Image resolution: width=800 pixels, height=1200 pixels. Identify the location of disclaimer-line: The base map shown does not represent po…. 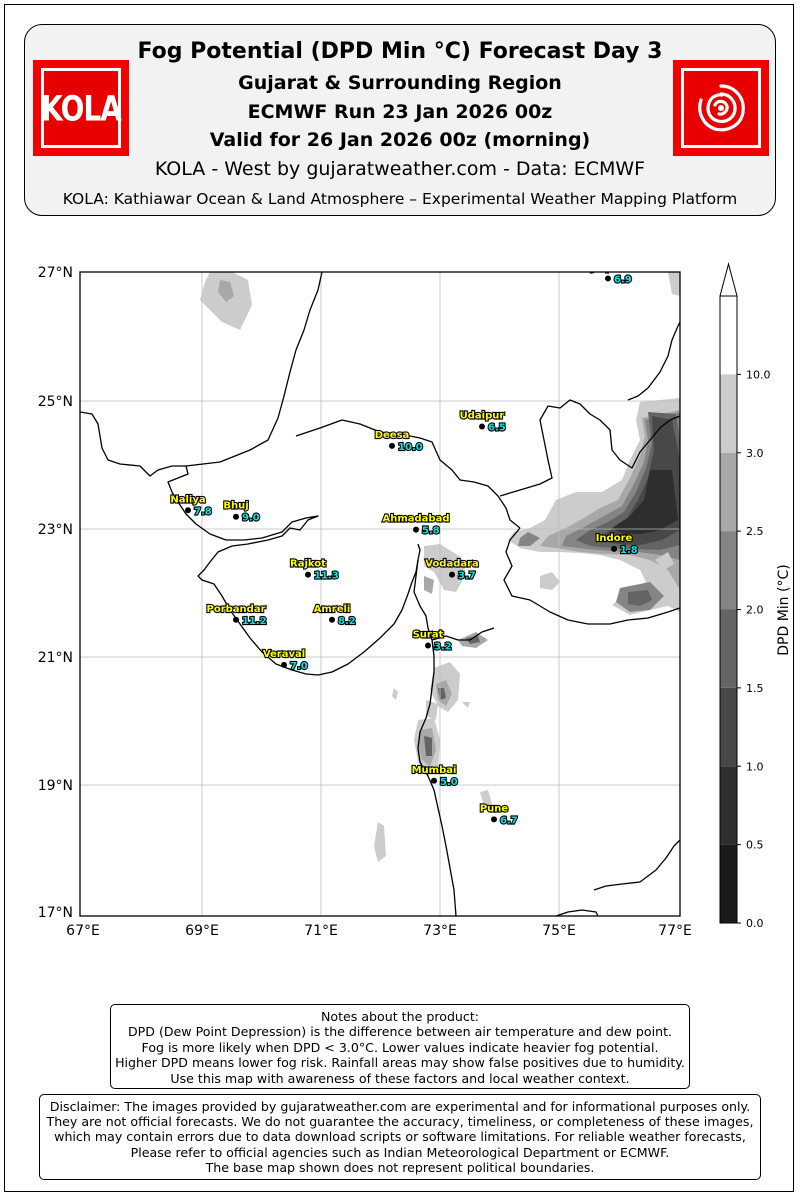
(400, 1167).